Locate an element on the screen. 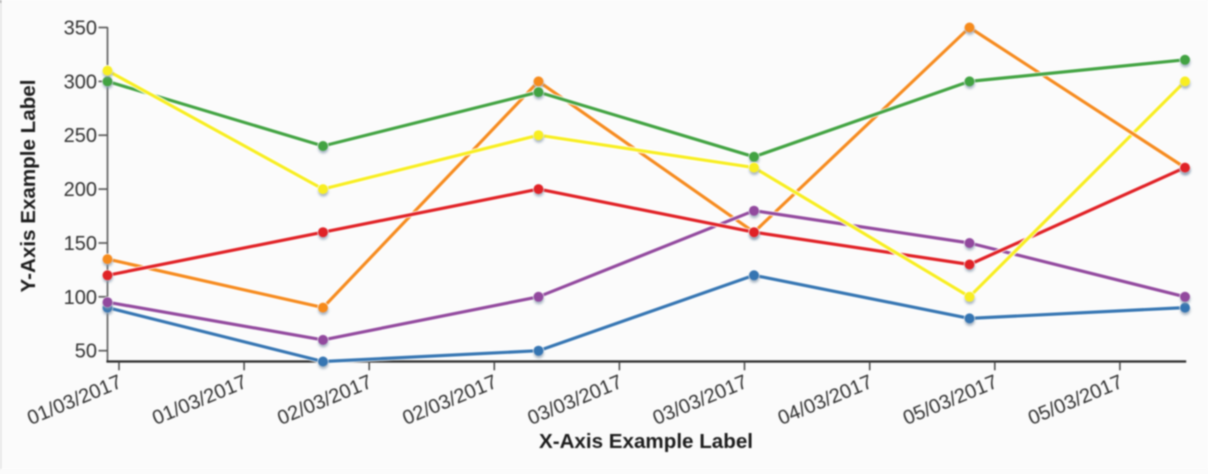 This screenshot has height=474, width=1208. svg-text: X-Axis Example Label is located at coordinates (646, 441).